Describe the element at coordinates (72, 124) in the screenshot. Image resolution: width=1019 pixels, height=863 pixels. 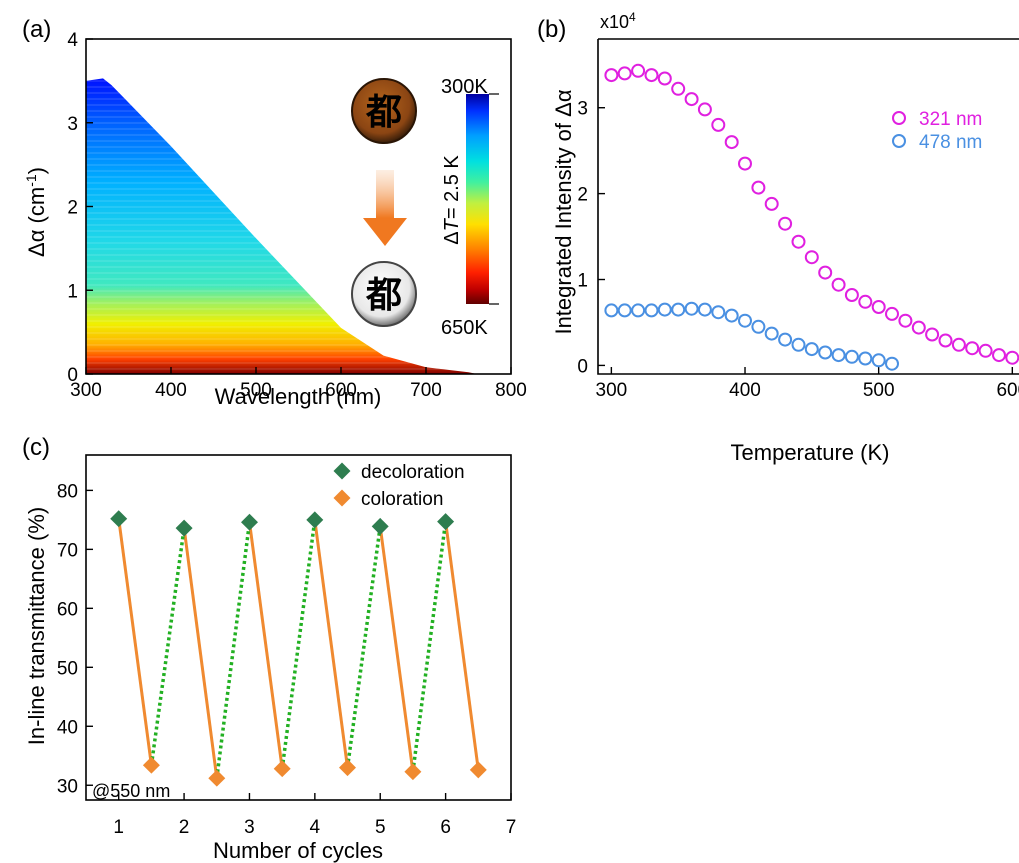
I see `panel-a-y-tick-label: 3` at that location.